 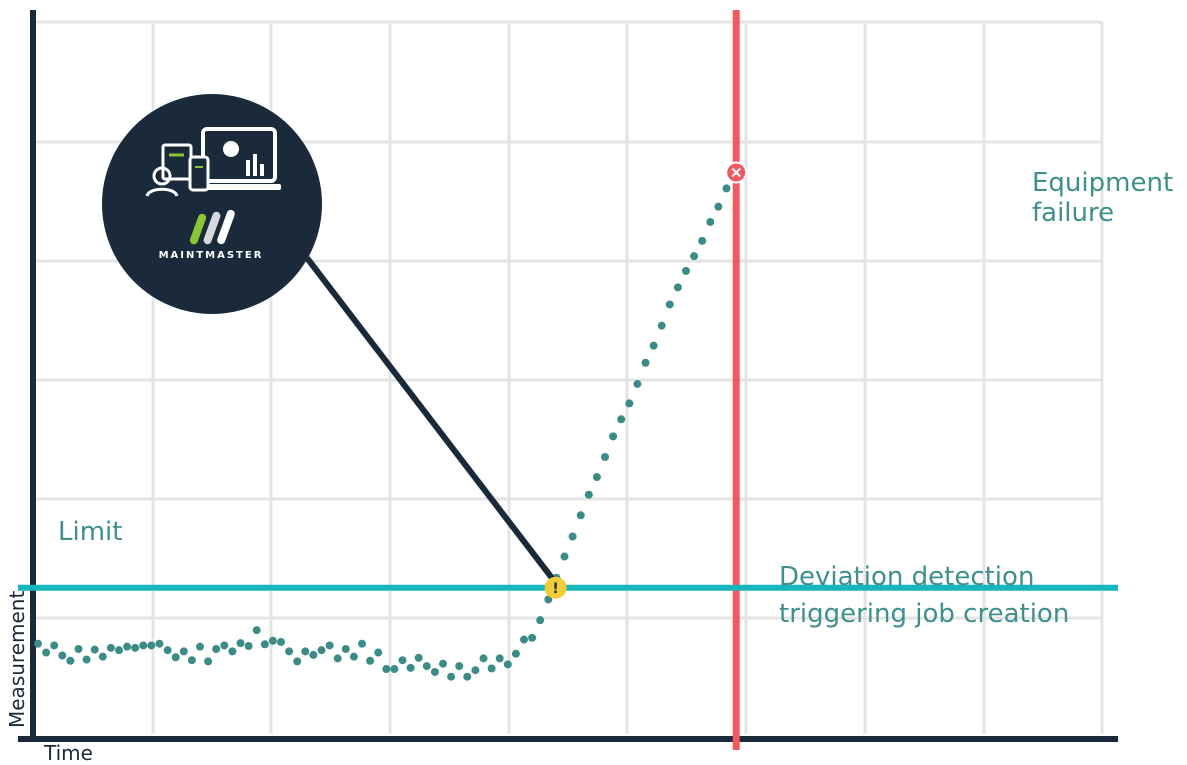 What do you see at coordinates (431, 420) in the screenshot?
I see `connector-line` at bounding box center [431, 420].